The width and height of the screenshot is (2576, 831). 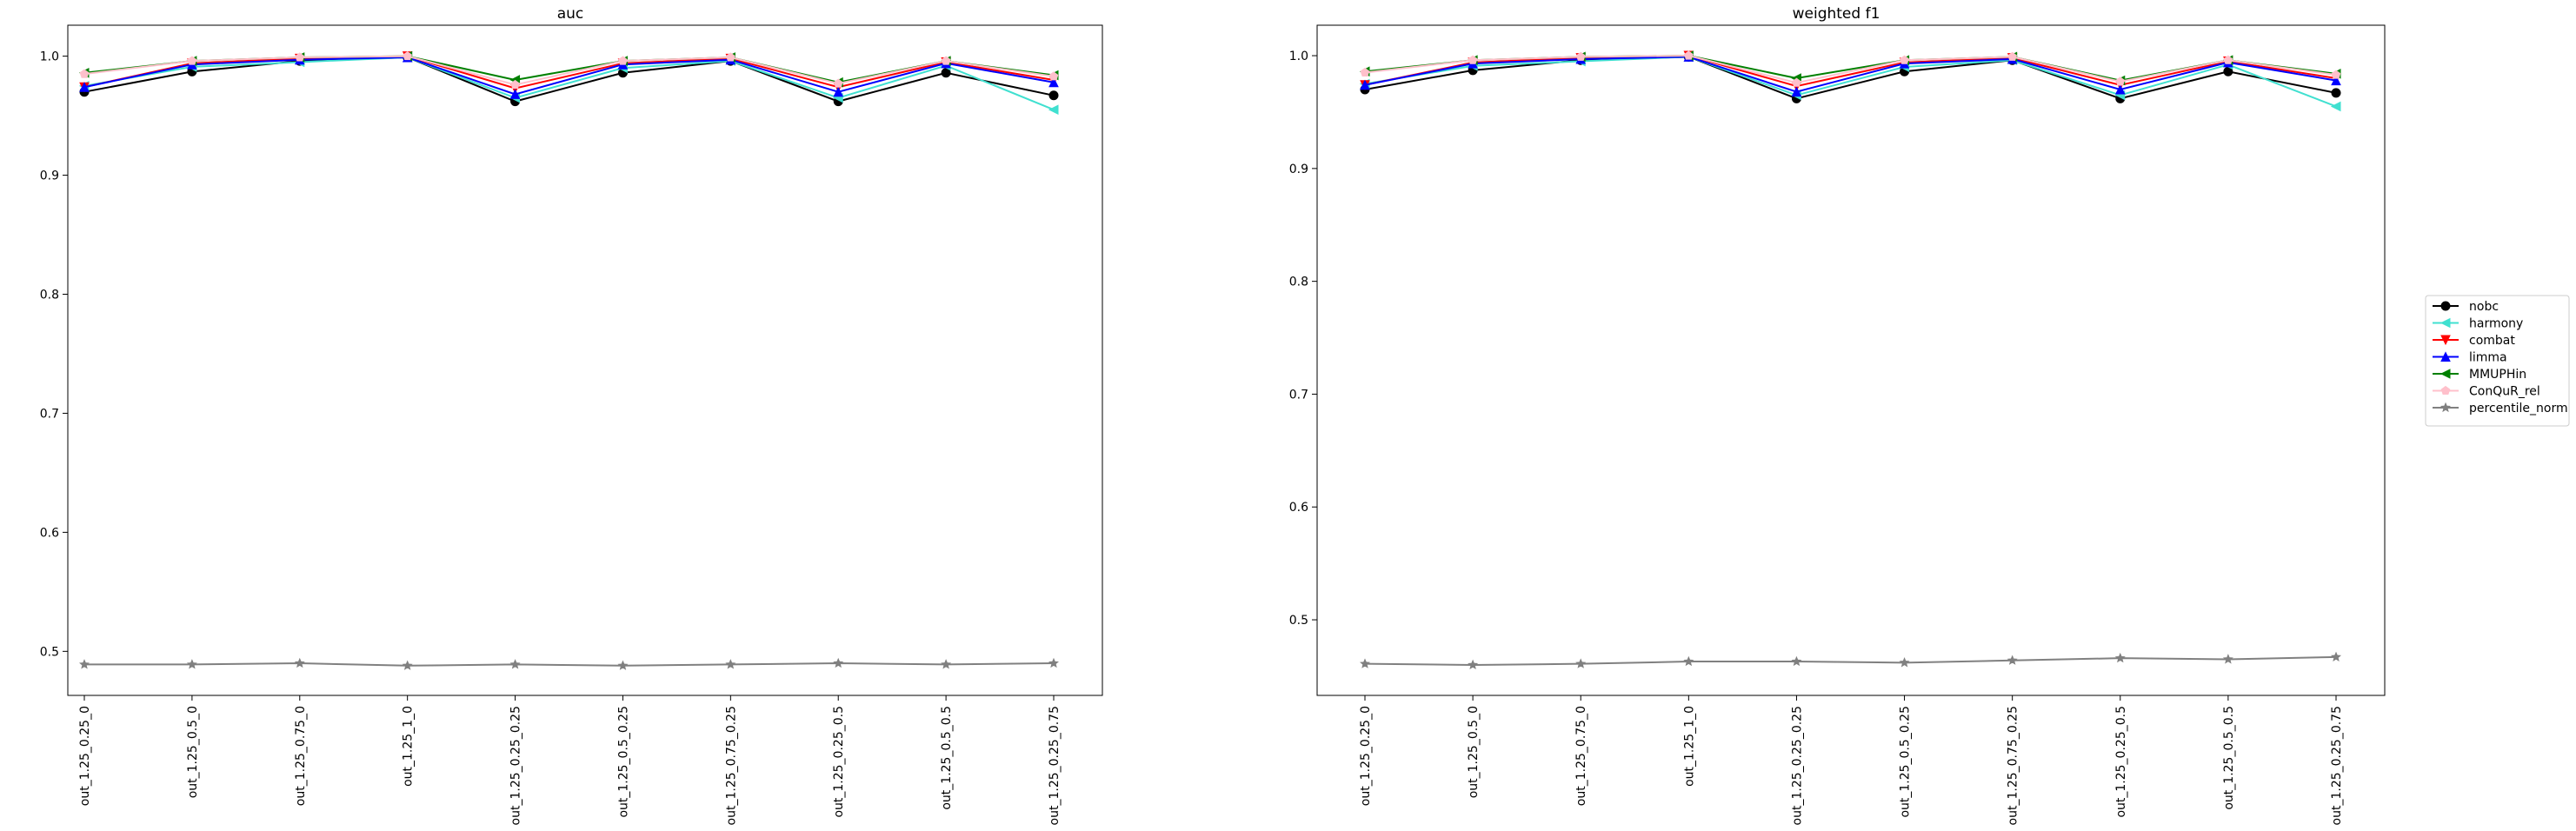 I want to click on series-line-harmony, so click(x=1850, y=82).